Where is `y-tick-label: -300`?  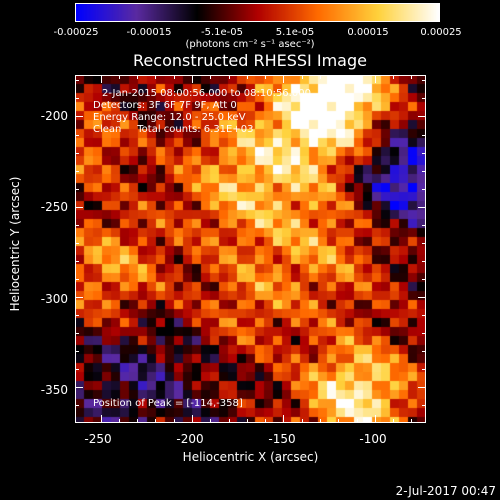
y-tick-label: -300 is located at coordinates (54, 299).